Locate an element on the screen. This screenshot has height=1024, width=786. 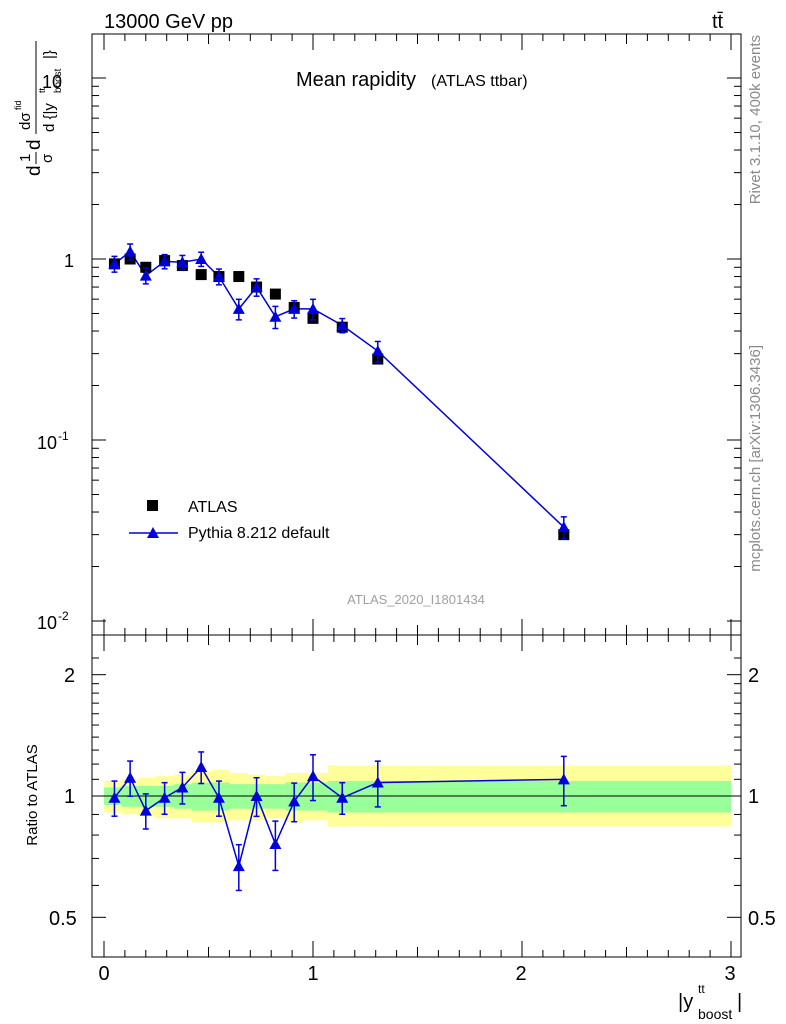
ratio-ytick-0p5-right: 0.5 is located at coordinates (762, 919).